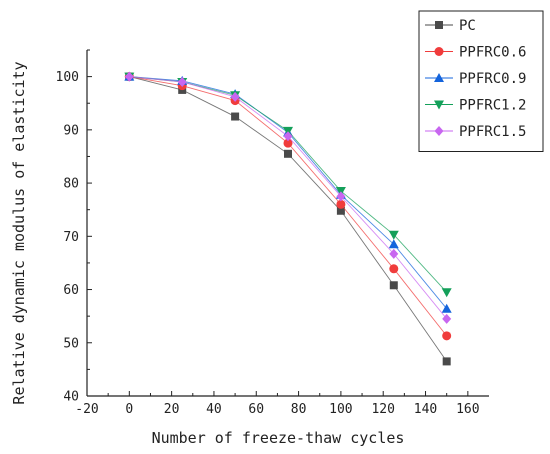 The image size is (550, 454). Describe the element at coordinates (492, 79) in the screenshot. I see `legend-label: PPFRC0.9` at that location.